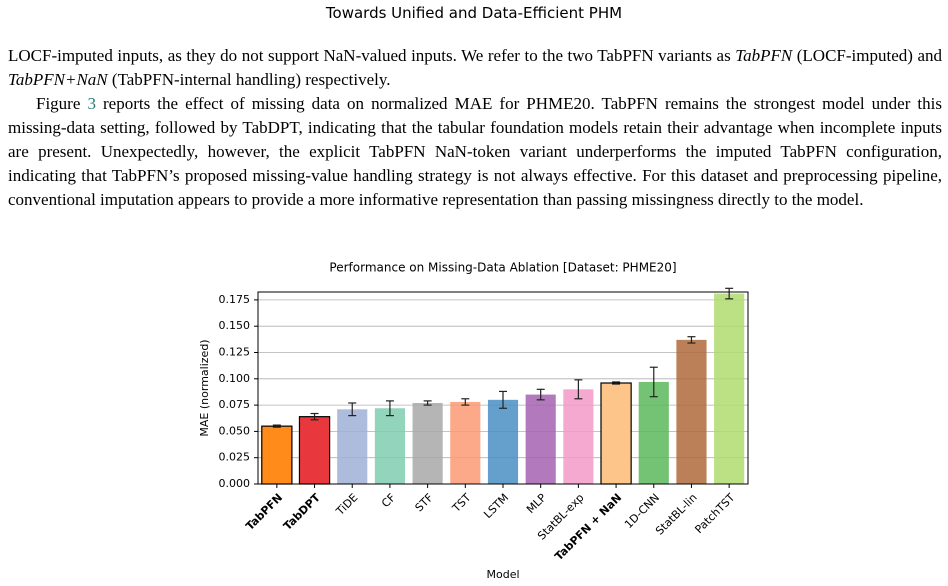 The width and height of the screenshot is (948, 586). I want to click on y-tick-label: 0.175, so click(235, 299).